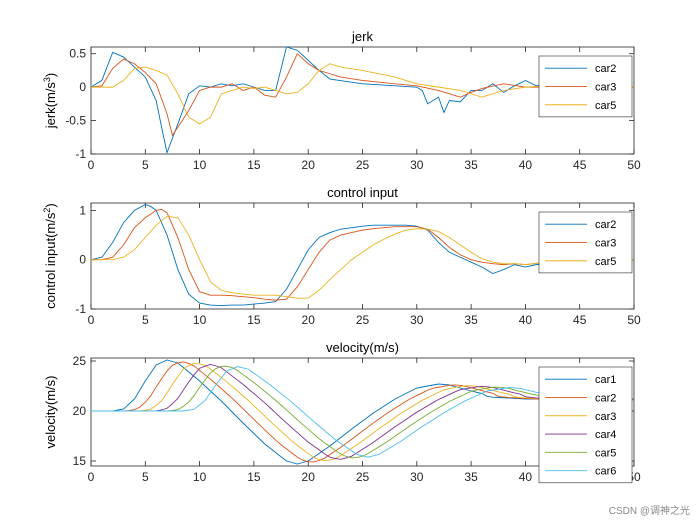 The width and height of the screenshot is (700, 525). What do you see at coordinates (47, 79) in the screenshot?
I see `y-axis-label-superscript: 3` at bounding box center [47, 79].